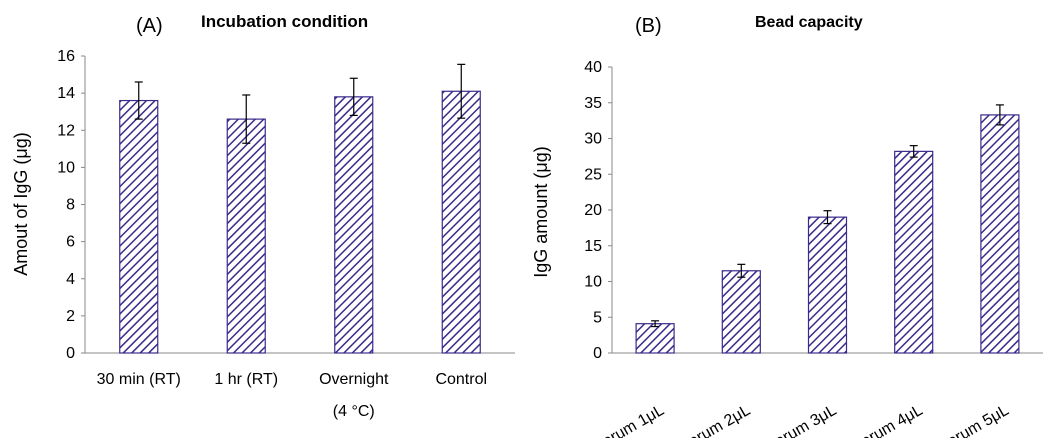  What do you see at coordinates (66, 167) in the screenshot?
I see `panel-a-y-tick-label: 10` at bounding box center [66, 167].